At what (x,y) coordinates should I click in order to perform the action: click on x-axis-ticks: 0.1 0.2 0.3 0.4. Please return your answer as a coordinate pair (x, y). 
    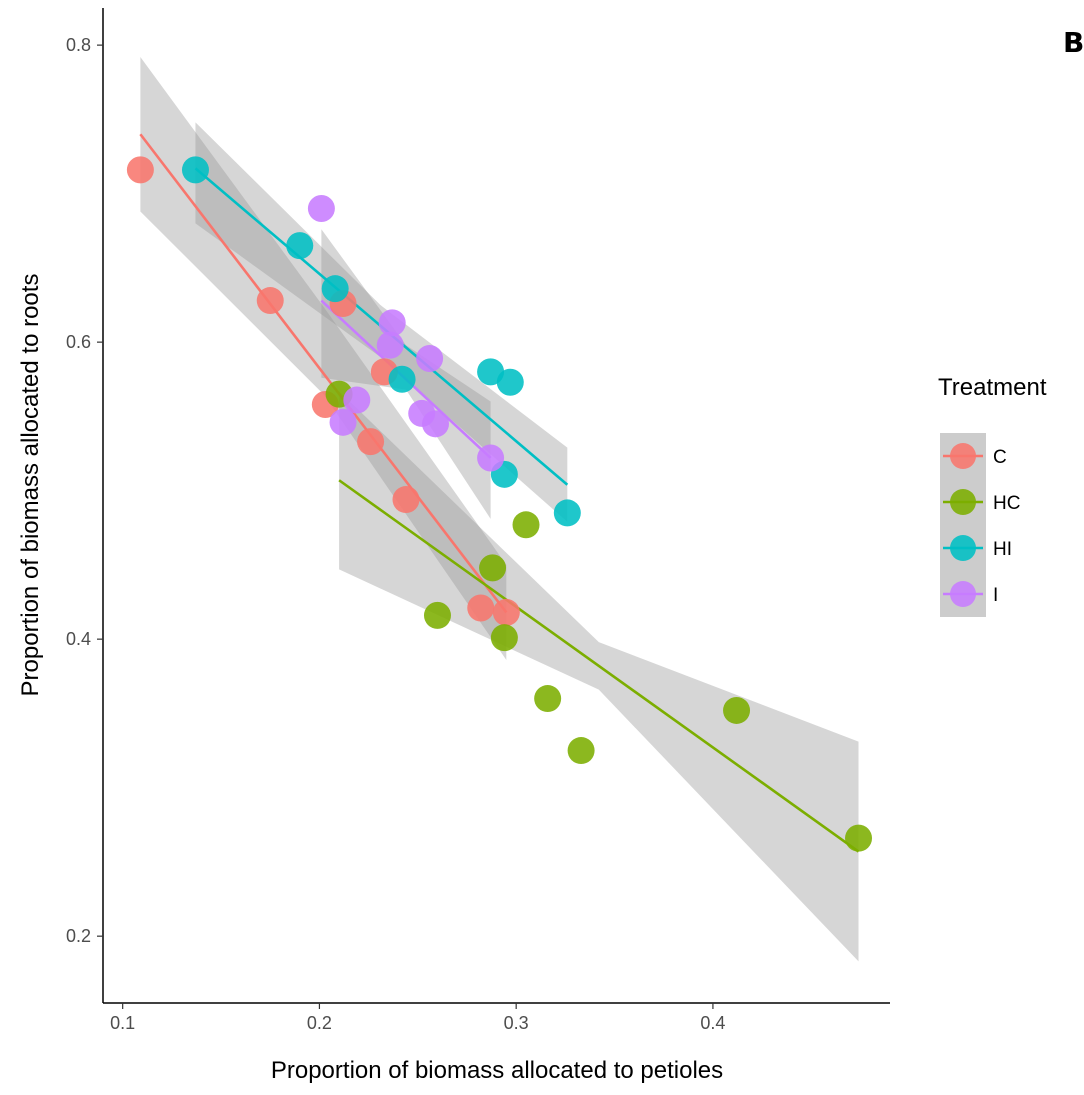
    Looking at the image, I should click on (417, 1018).